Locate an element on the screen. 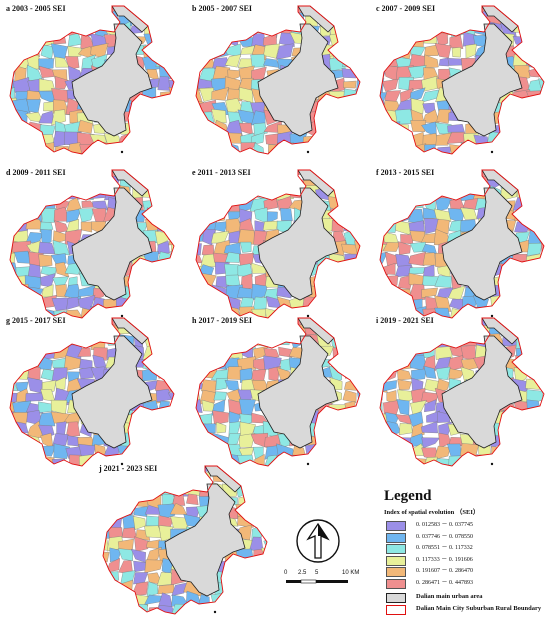  map-f is located at coordinates (462, 244).